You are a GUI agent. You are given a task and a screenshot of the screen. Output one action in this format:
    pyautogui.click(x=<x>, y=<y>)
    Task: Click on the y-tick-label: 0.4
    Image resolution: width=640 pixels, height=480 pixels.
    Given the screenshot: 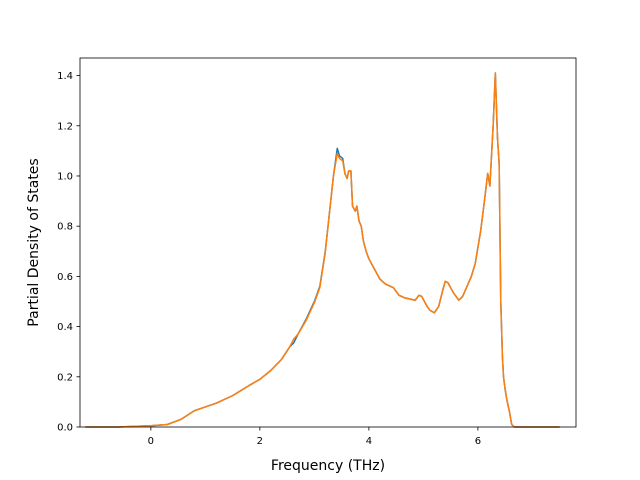 What is the action you would take?
    pyautogui.click(x=65, y=327)
    